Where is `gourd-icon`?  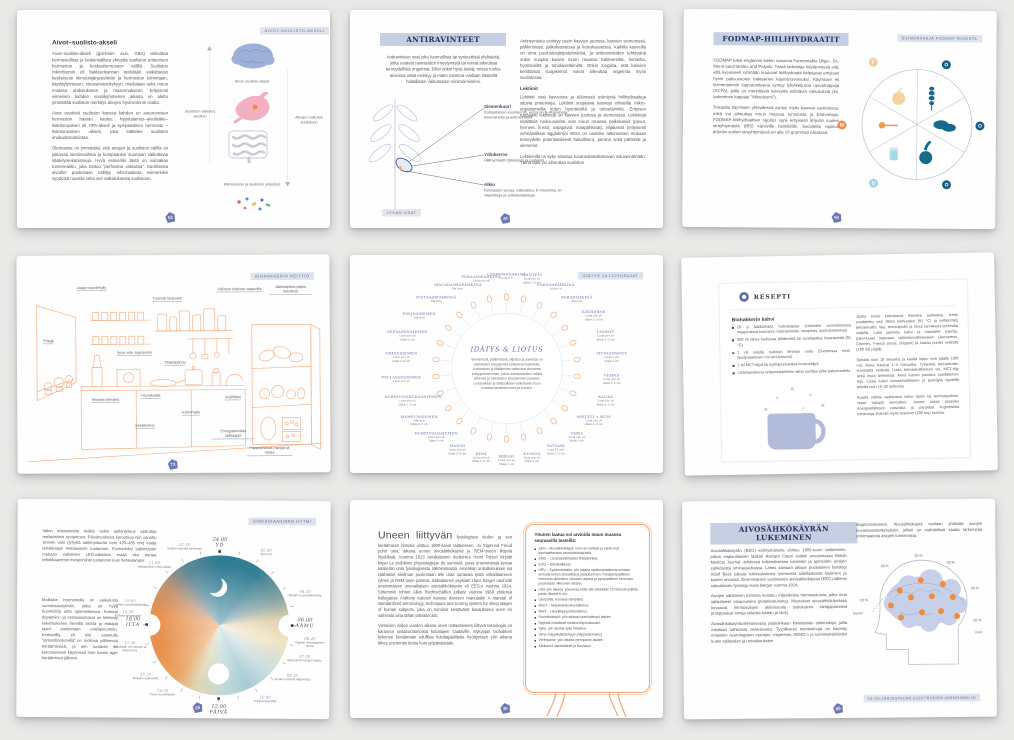
gourd-icon is located at coordinates (926, 152).